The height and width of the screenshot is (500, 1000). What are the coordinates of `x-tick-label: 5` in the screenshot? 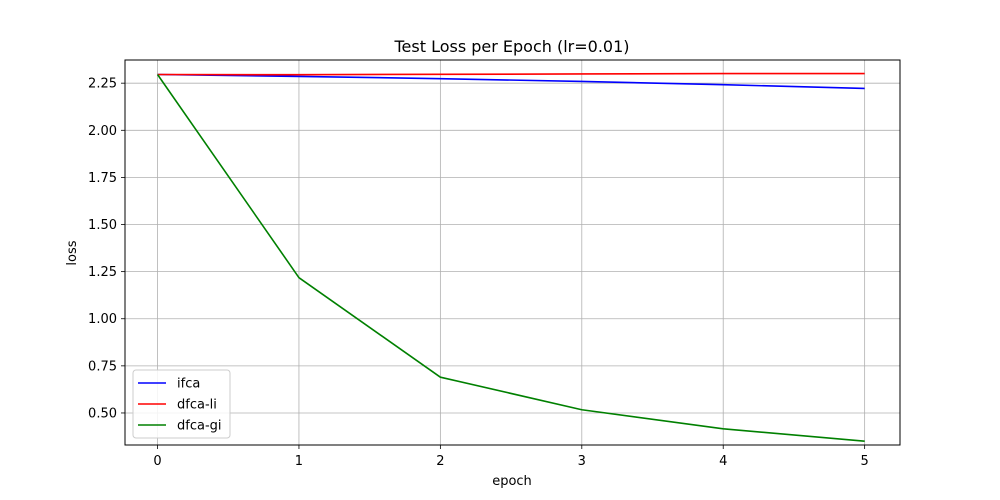 It's located at (865, 461).